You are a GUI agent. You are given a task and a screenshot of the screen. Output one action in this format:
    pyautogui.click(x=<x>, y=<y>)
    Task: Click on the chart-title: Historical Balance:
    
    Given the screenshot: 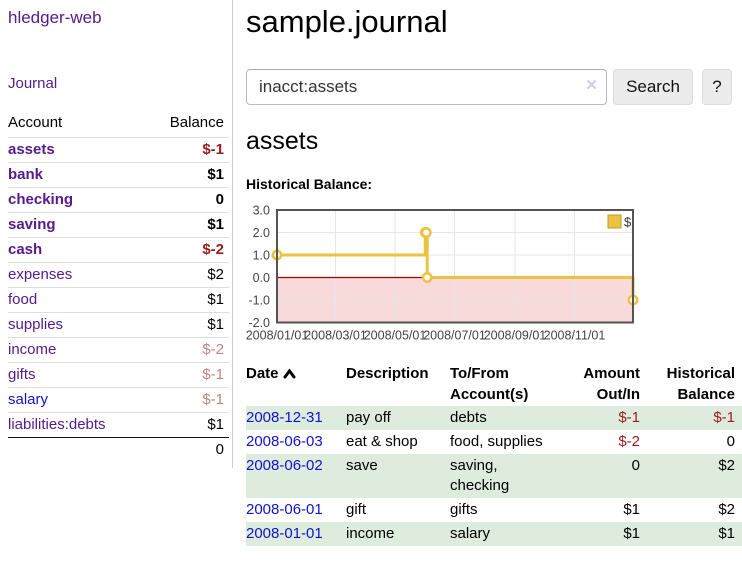 What is the action you would take?
    pyautogui.click(x=309, y=184)
    